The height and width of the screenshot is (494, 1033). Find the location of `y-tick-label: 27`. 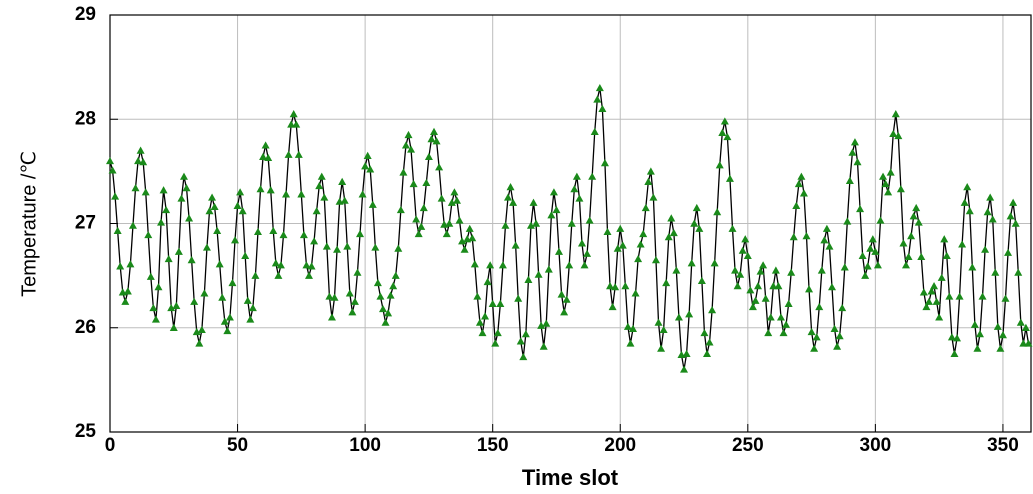

y-tick-label: 27 is located at coordinates (85, 223).